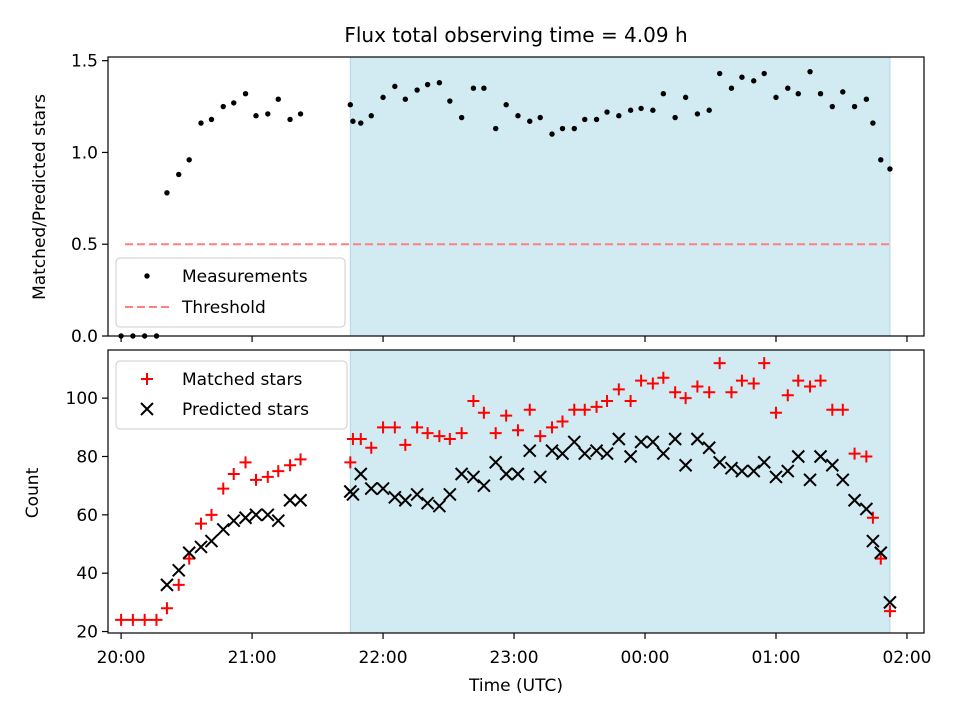 This screenshot has width=960, height=720. I want to click on top-ytick-label: 0.5, so click(84, 245).